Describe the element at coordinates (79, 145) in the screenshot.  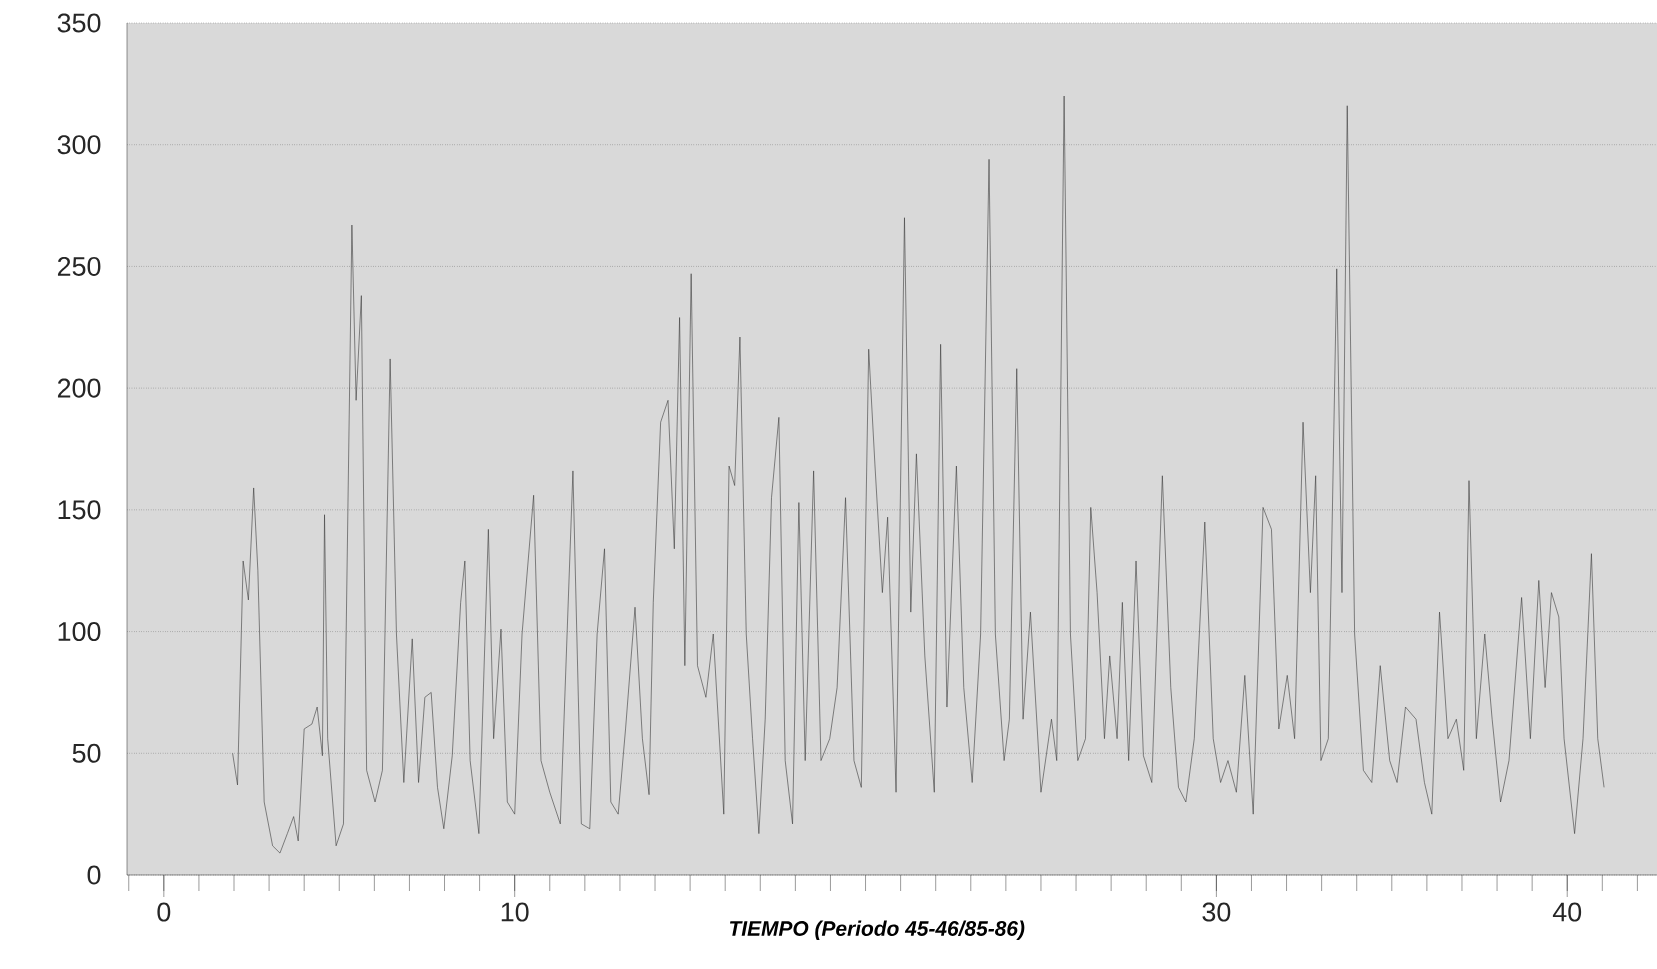
I see `y-tick-label: 300` at that location.